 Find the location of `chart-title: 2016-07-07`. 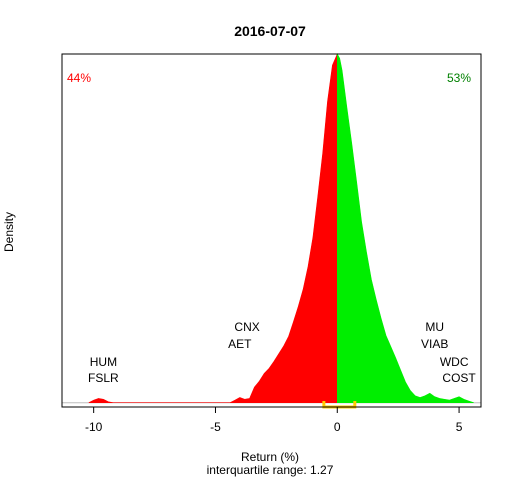

chart-title: 2016-07-07 is located at coordinates (270, 31).